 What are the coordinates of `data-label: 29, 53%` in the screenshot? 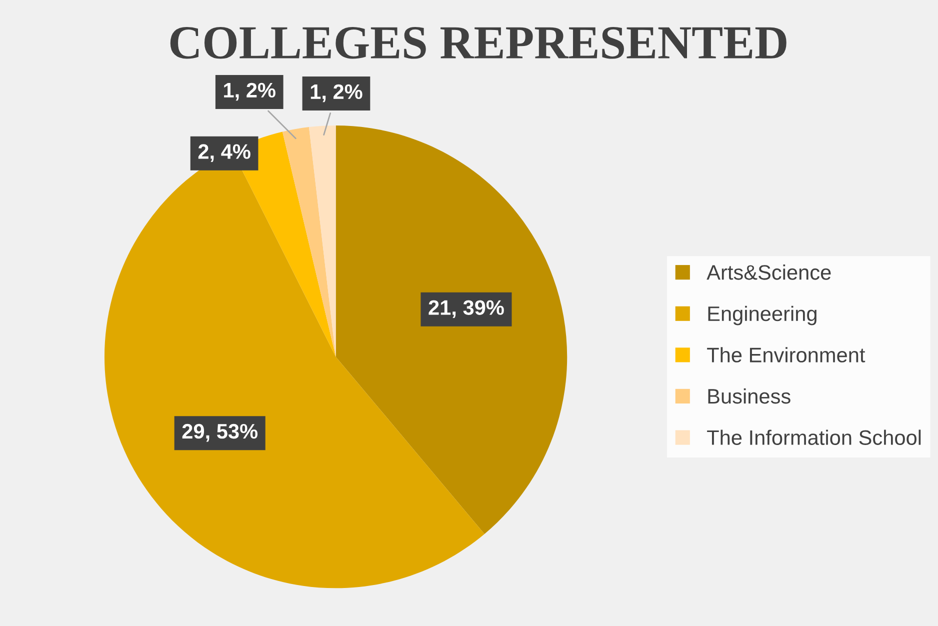 It's located at (220, 433).